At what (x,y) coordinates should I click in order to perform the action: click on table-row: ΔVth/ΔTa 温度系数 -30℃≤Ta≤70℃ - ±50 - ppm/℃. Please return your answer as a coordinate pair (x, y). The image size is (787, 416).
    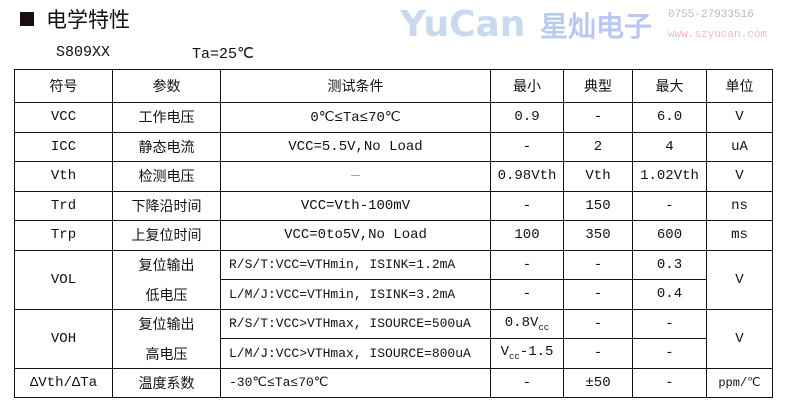
    Looking at the image, I should click on (393, 382).